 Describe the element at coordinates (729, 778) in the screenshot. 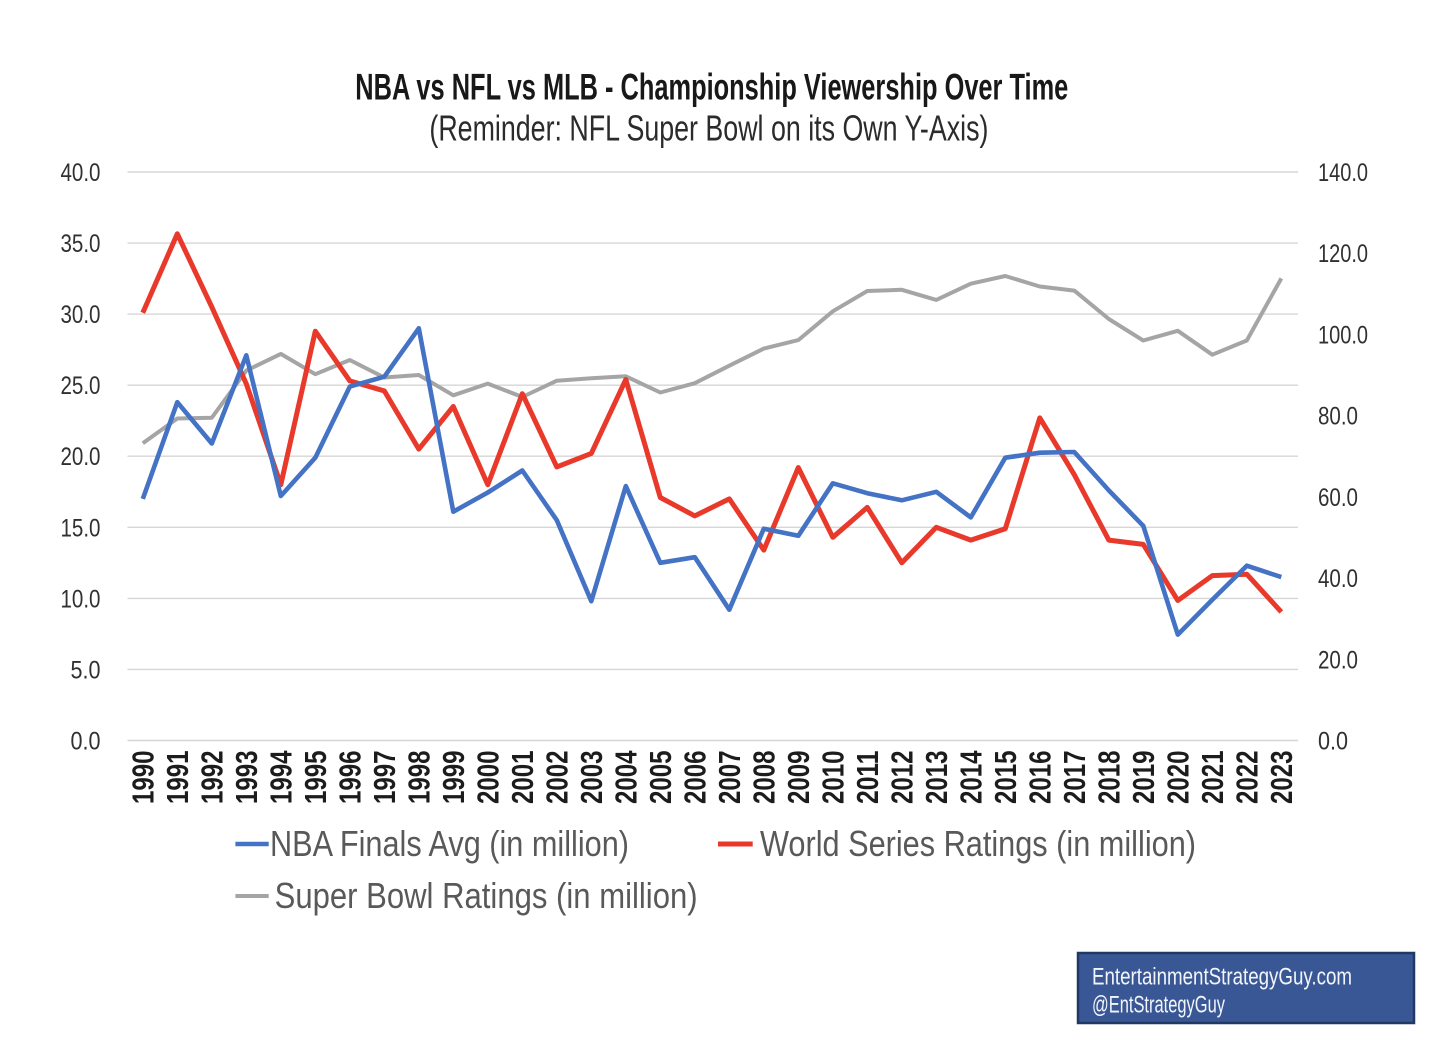

I see `svg-text: 2007` at that location.